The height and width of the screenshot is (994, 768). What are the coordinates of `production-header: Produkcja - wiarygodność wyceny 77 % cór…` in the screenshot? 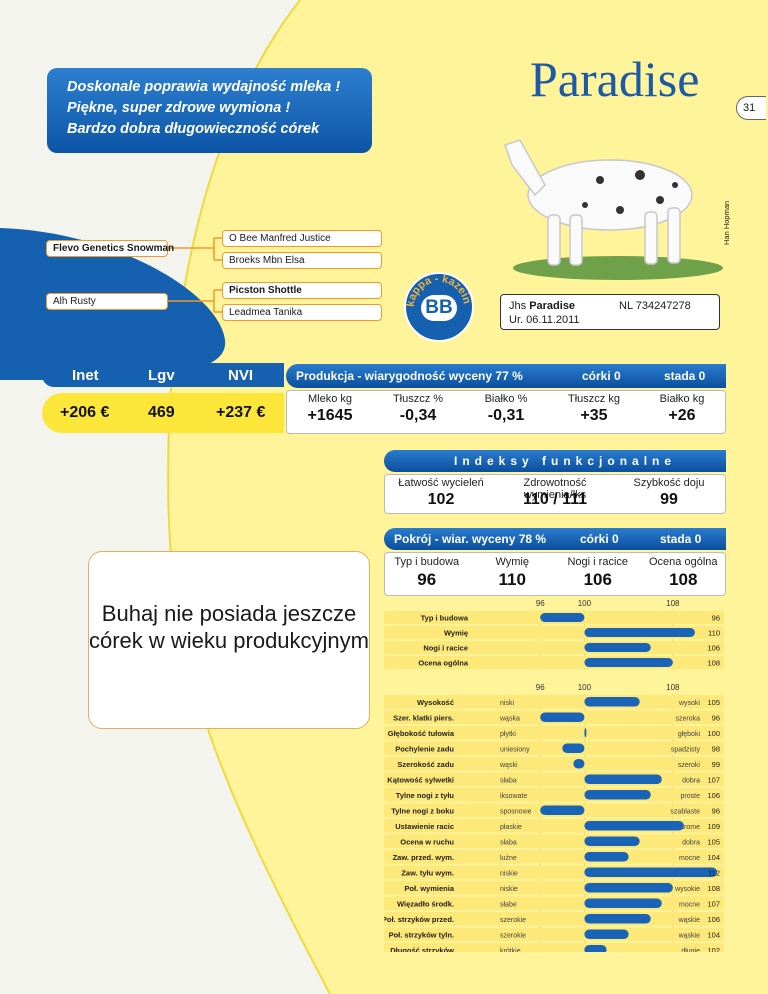 It's located at (506, 376).